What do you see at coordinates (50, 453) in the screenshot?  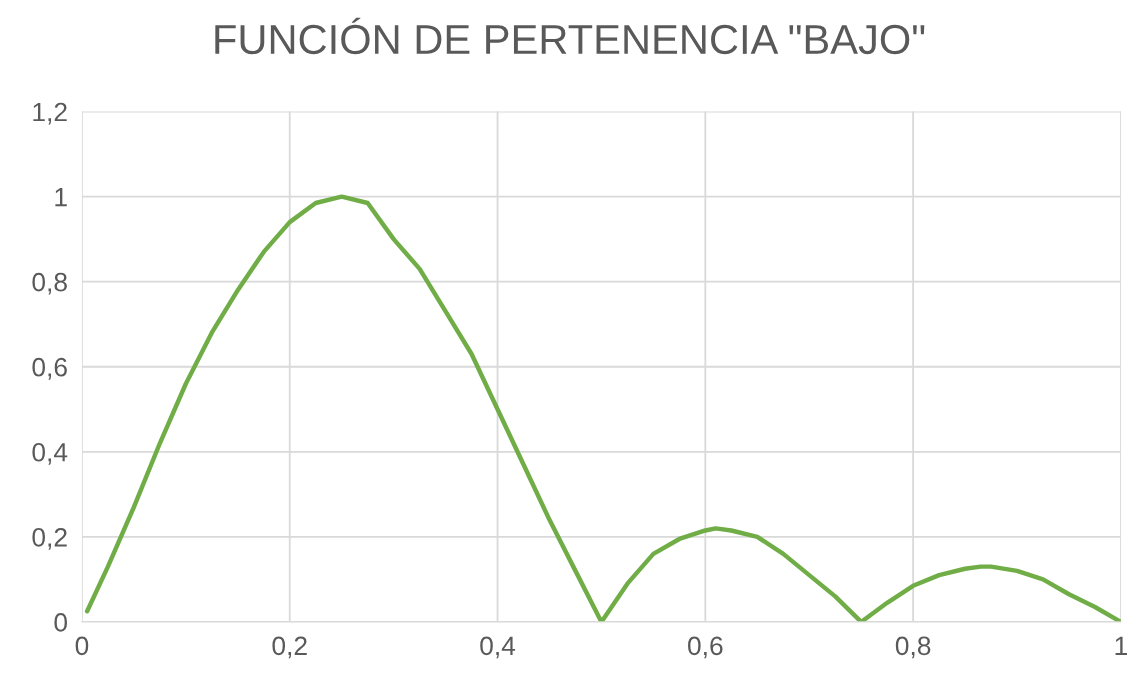 I see `y-tick-label: 0,4` at bounding box center [50, 453].